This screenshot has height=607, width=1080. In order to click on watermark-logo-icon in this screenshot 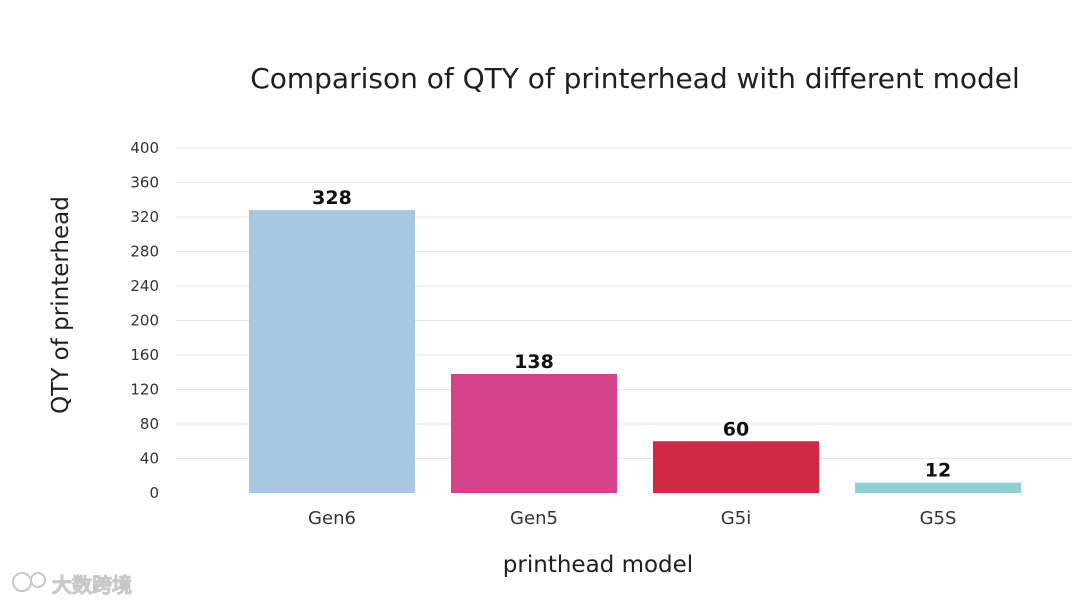, I will do `click(29, 582)`.